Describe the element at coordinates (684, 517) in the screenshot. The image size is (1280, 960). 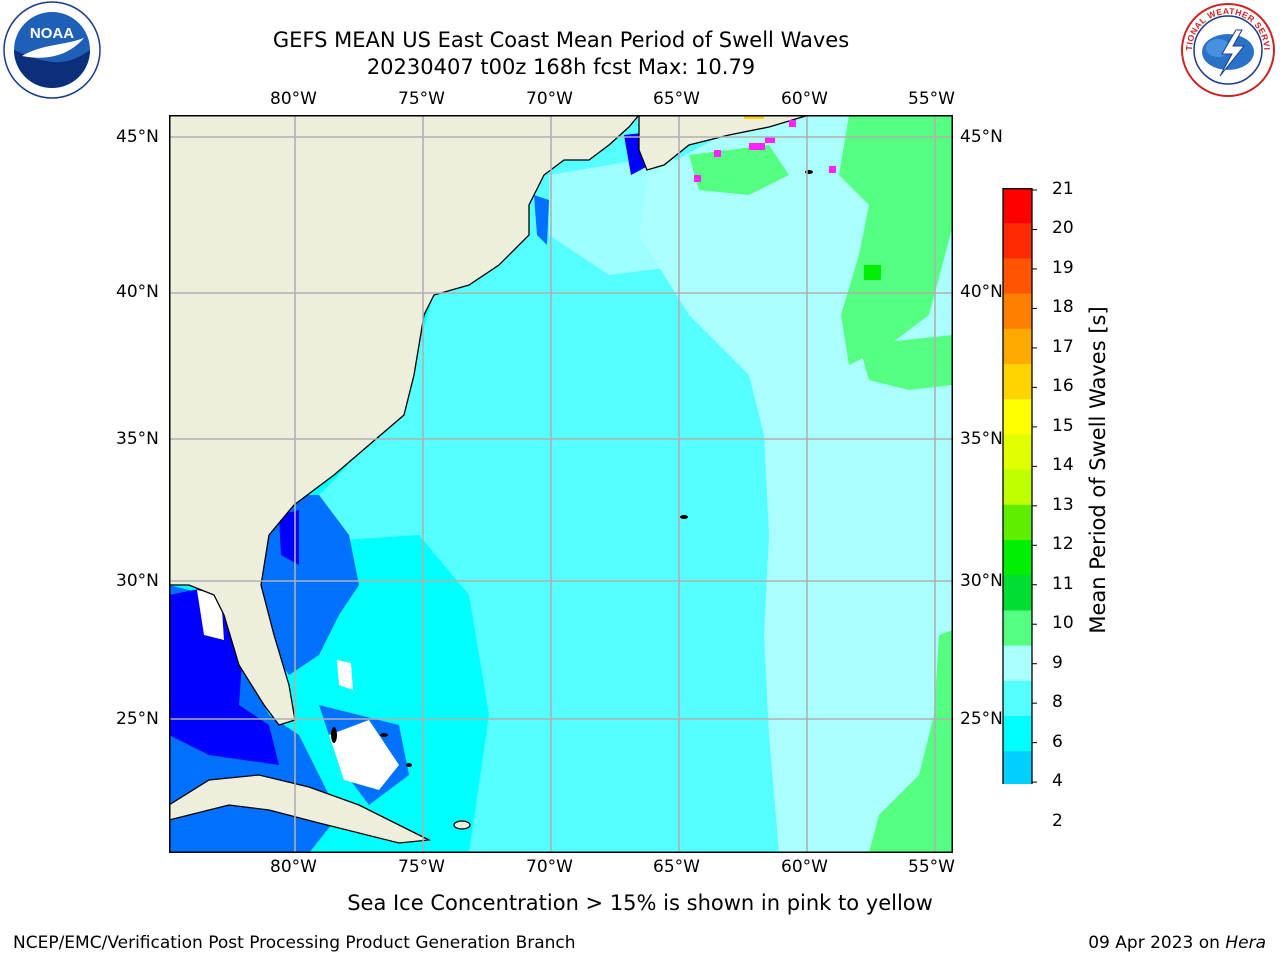
I see `island-bermuda` at that location.